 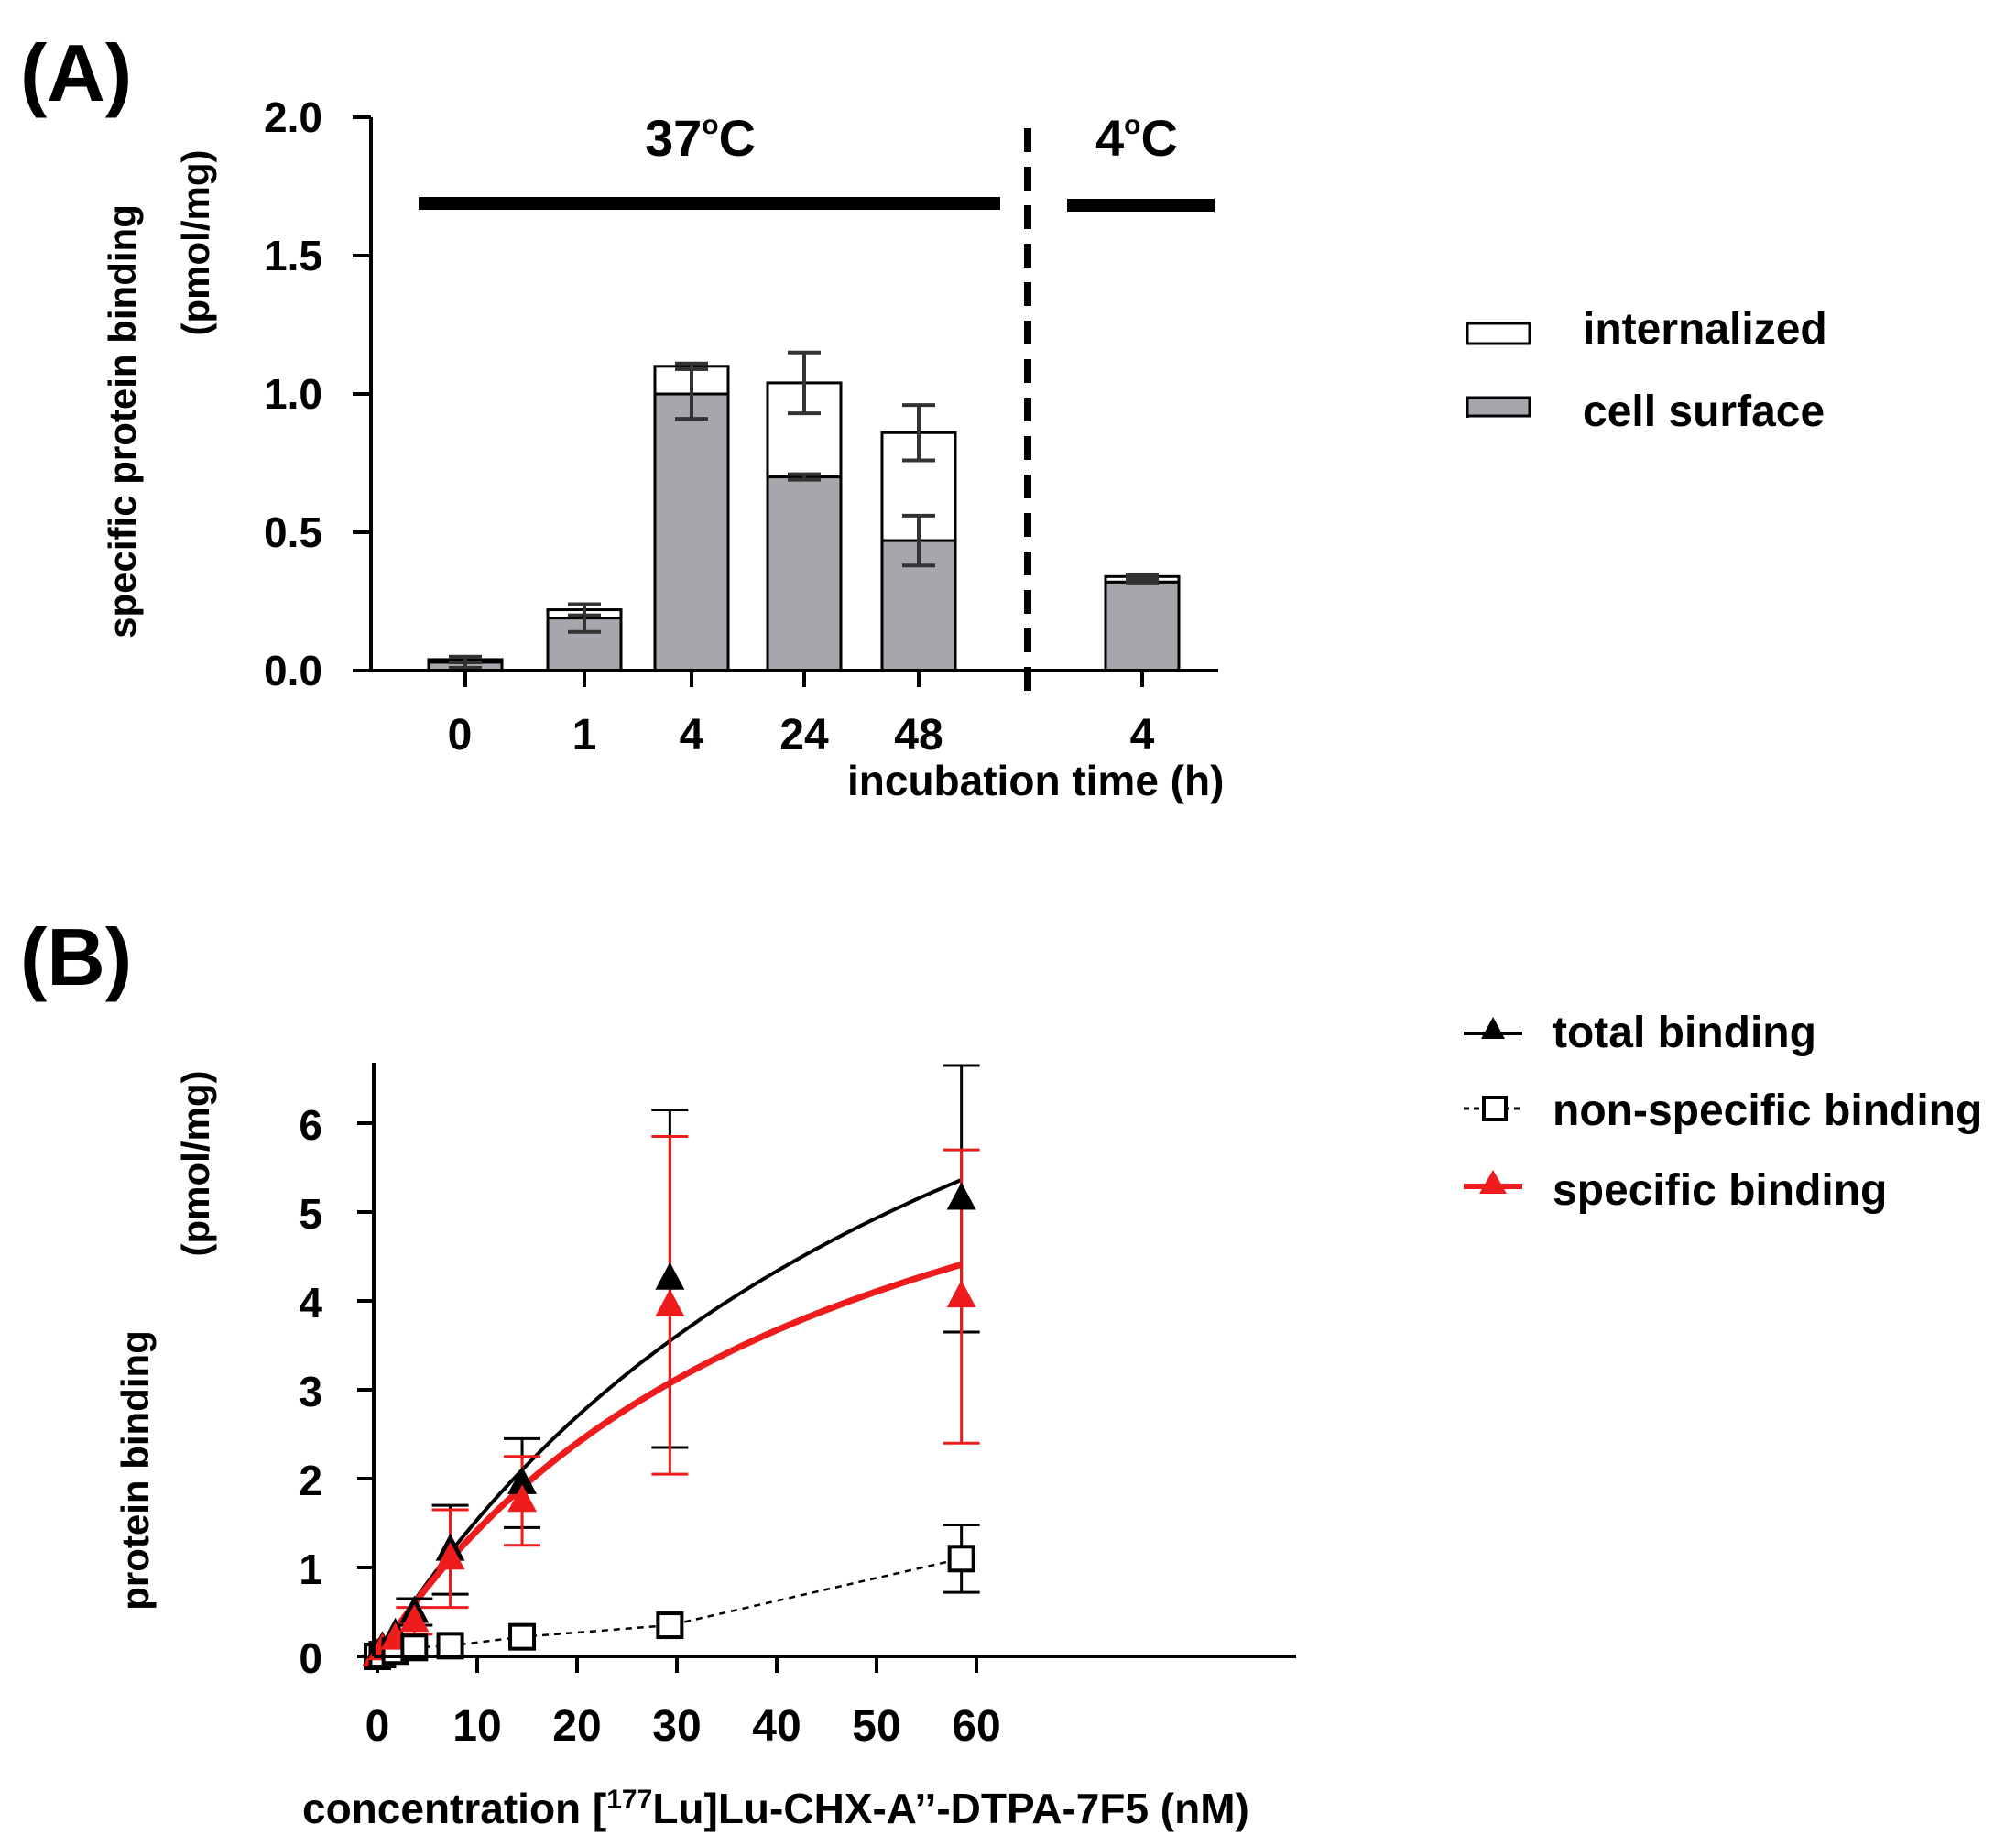 What do you see at coordinates (310, 1570) in the screenshot?
I see `panel-b-y-tick-label: 1` at bounding box center [310, 1570].